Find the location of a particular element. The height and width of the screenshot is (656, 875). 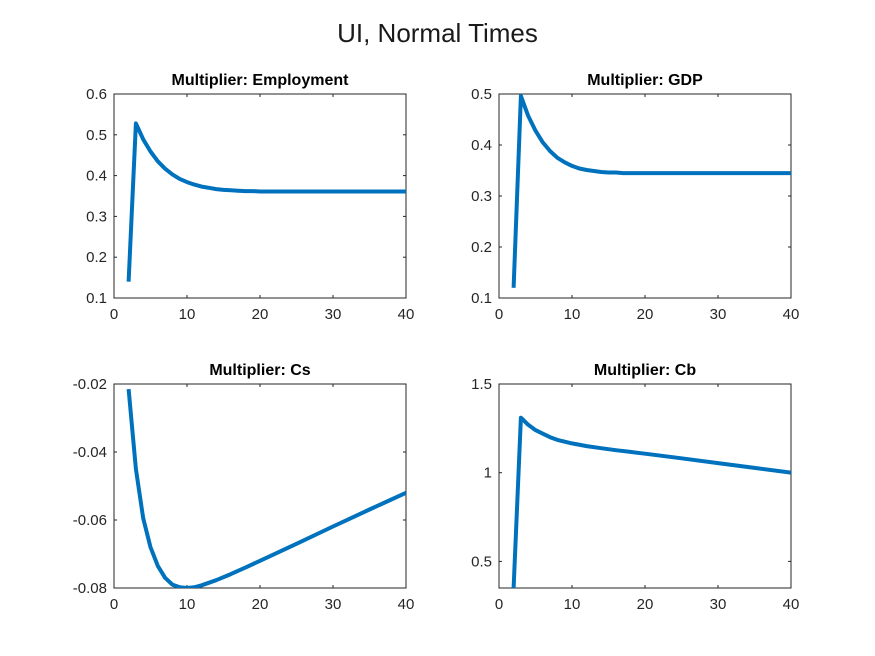

y-tick-label: 1.5 is located at coordinates (481, 384).